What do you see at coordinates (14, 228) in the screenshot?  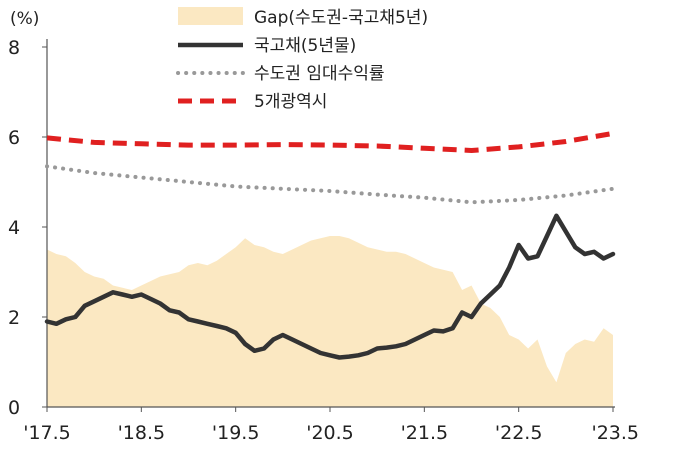 I see `y-tick-label: 4` at bounding box center [14, 228].